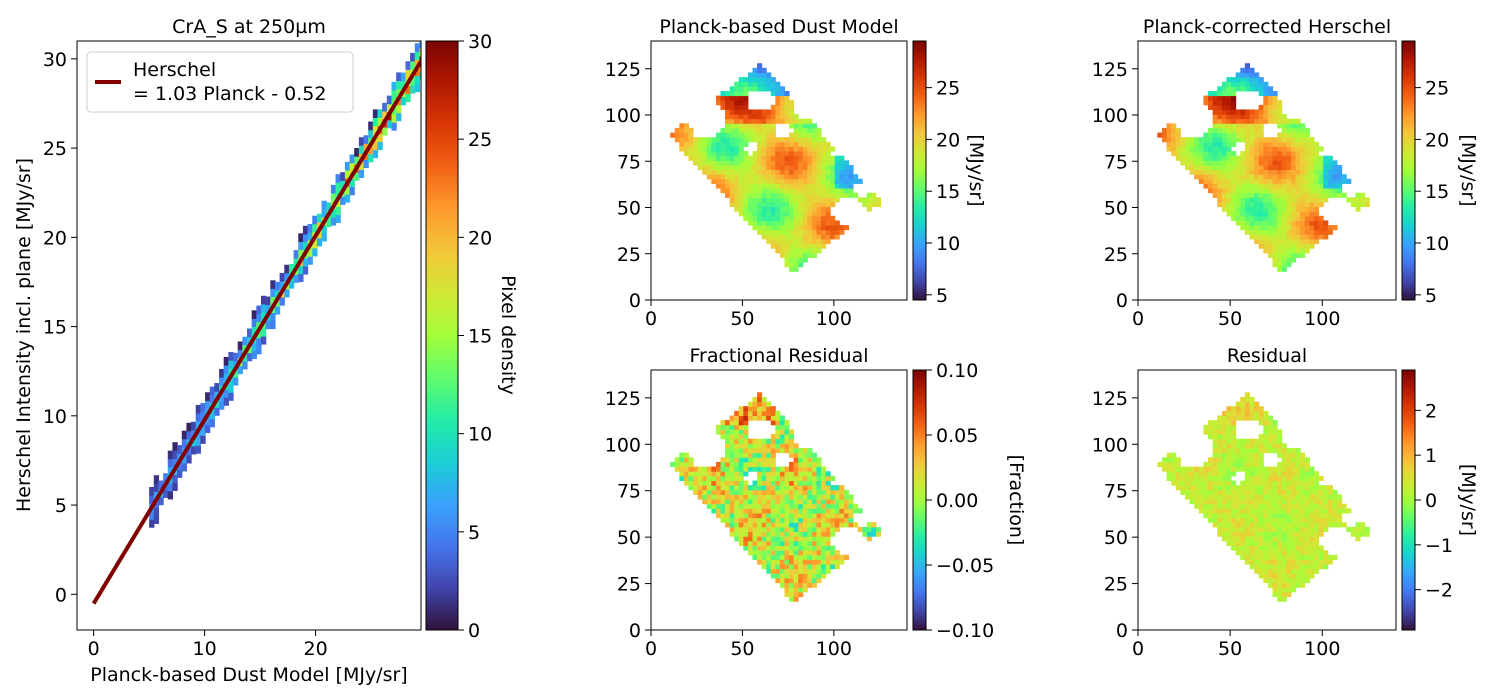 The width and height of the screenshot is (1500, 700). What do you see at coordinates (1439, 546) in the screenshot?
I see `map-colorbar-residual-tick-label: −1` at bounding box center [1439, 546].